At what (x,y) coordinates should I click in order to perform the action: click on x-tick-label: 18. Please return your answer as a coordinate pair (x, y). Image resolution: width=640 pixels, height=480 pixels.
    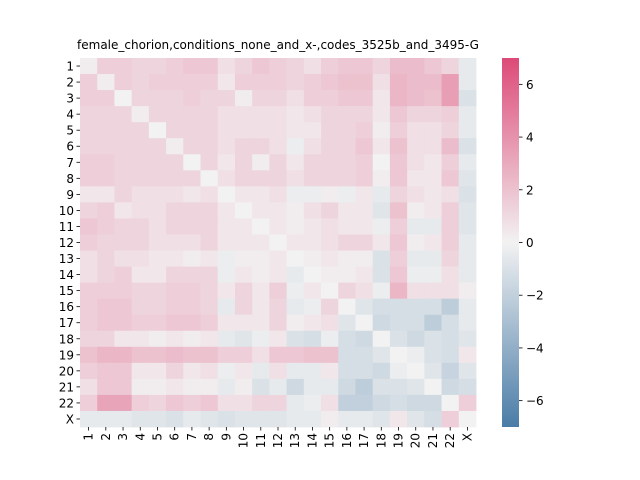
    Looking at the image, I should click on (381, 440).